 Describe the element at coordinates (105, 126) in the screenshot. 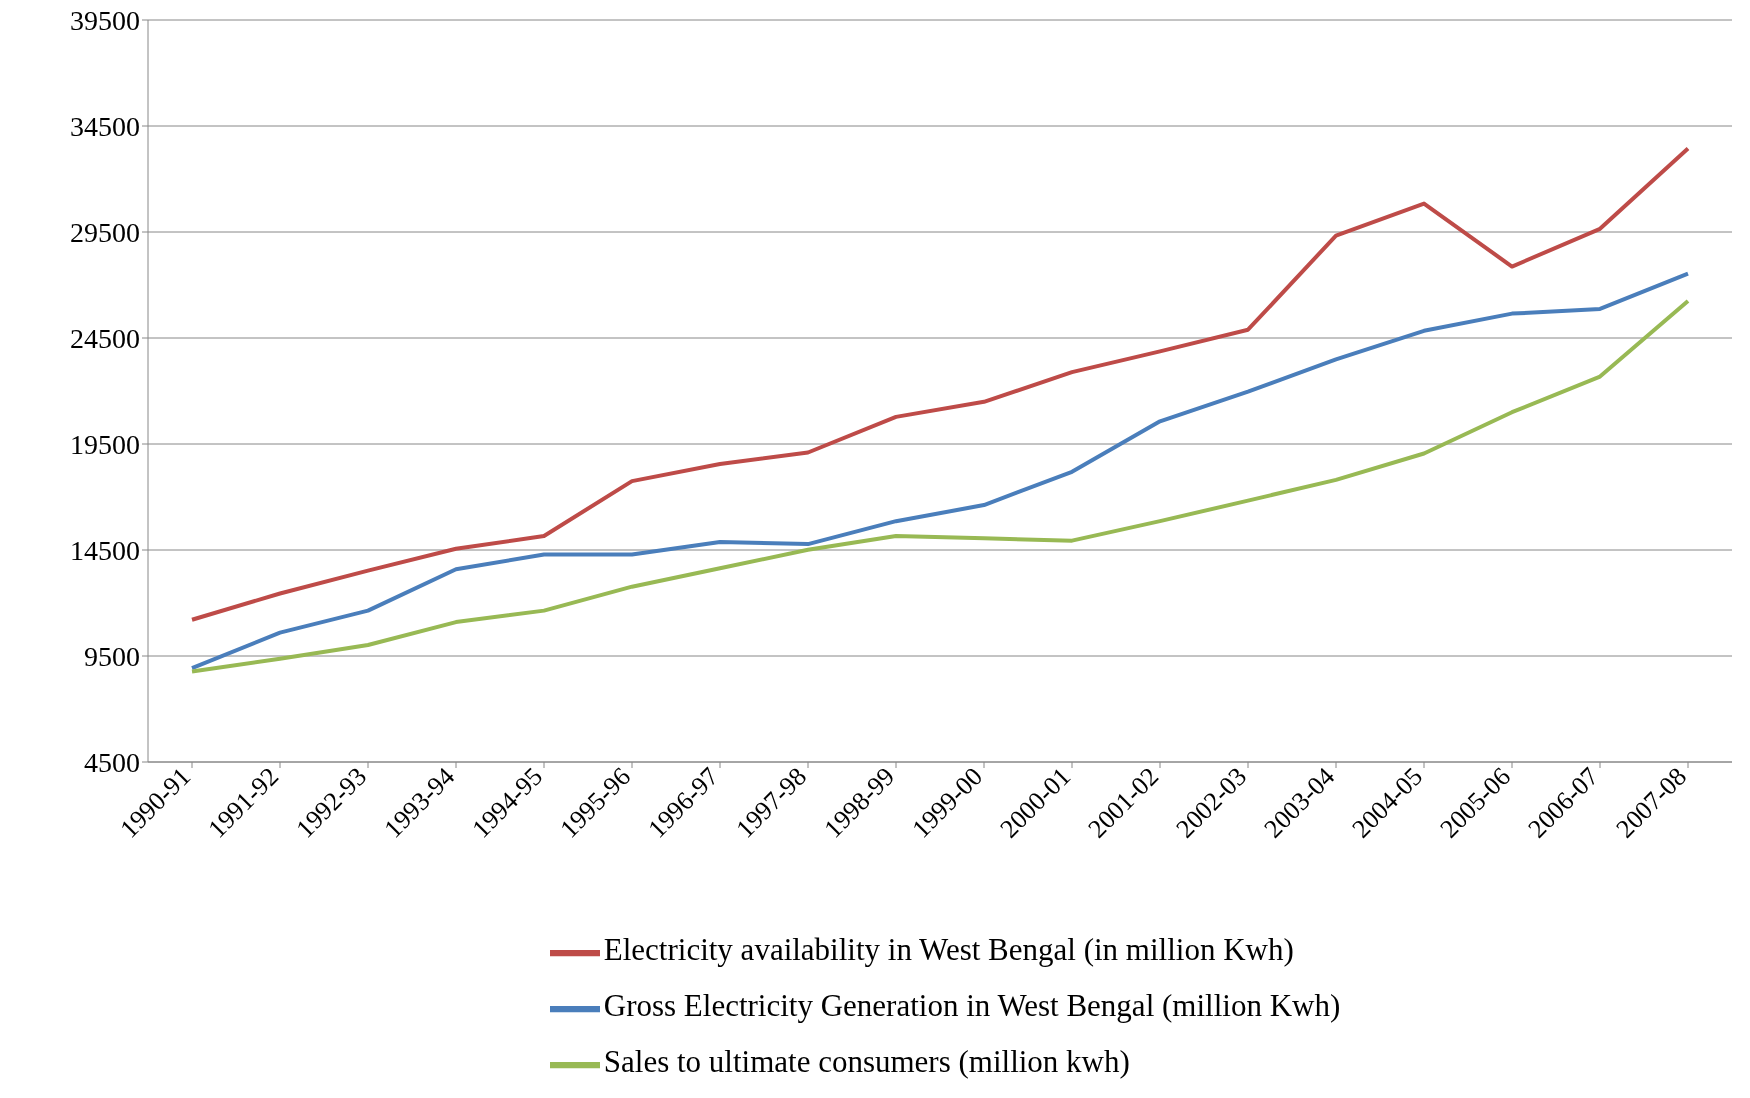

I see `y-tick-label: 34500` at that location.